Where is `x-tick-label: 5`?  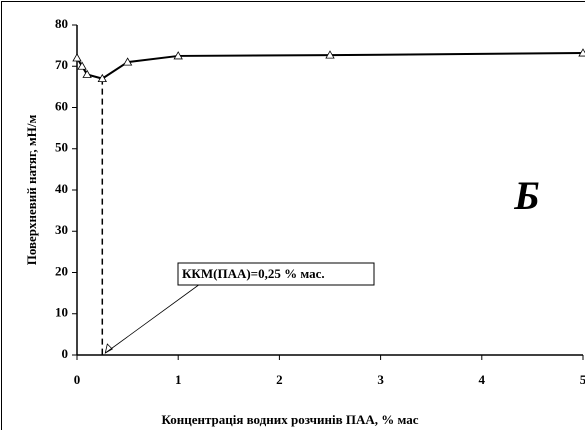 x-tick-label: 5 is located at coordinates (582, 379).